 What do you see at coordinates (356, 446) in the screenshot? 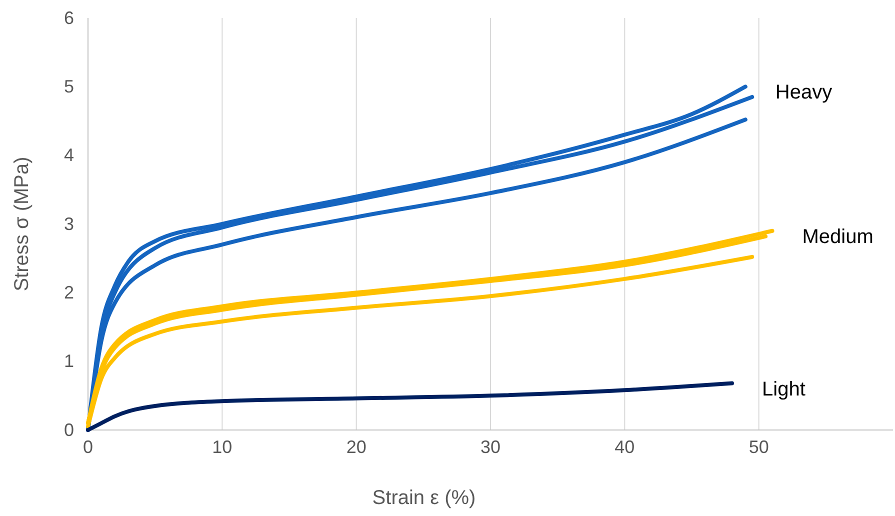
I see `x-tick-label: 20` at bounding box center [356, 446].